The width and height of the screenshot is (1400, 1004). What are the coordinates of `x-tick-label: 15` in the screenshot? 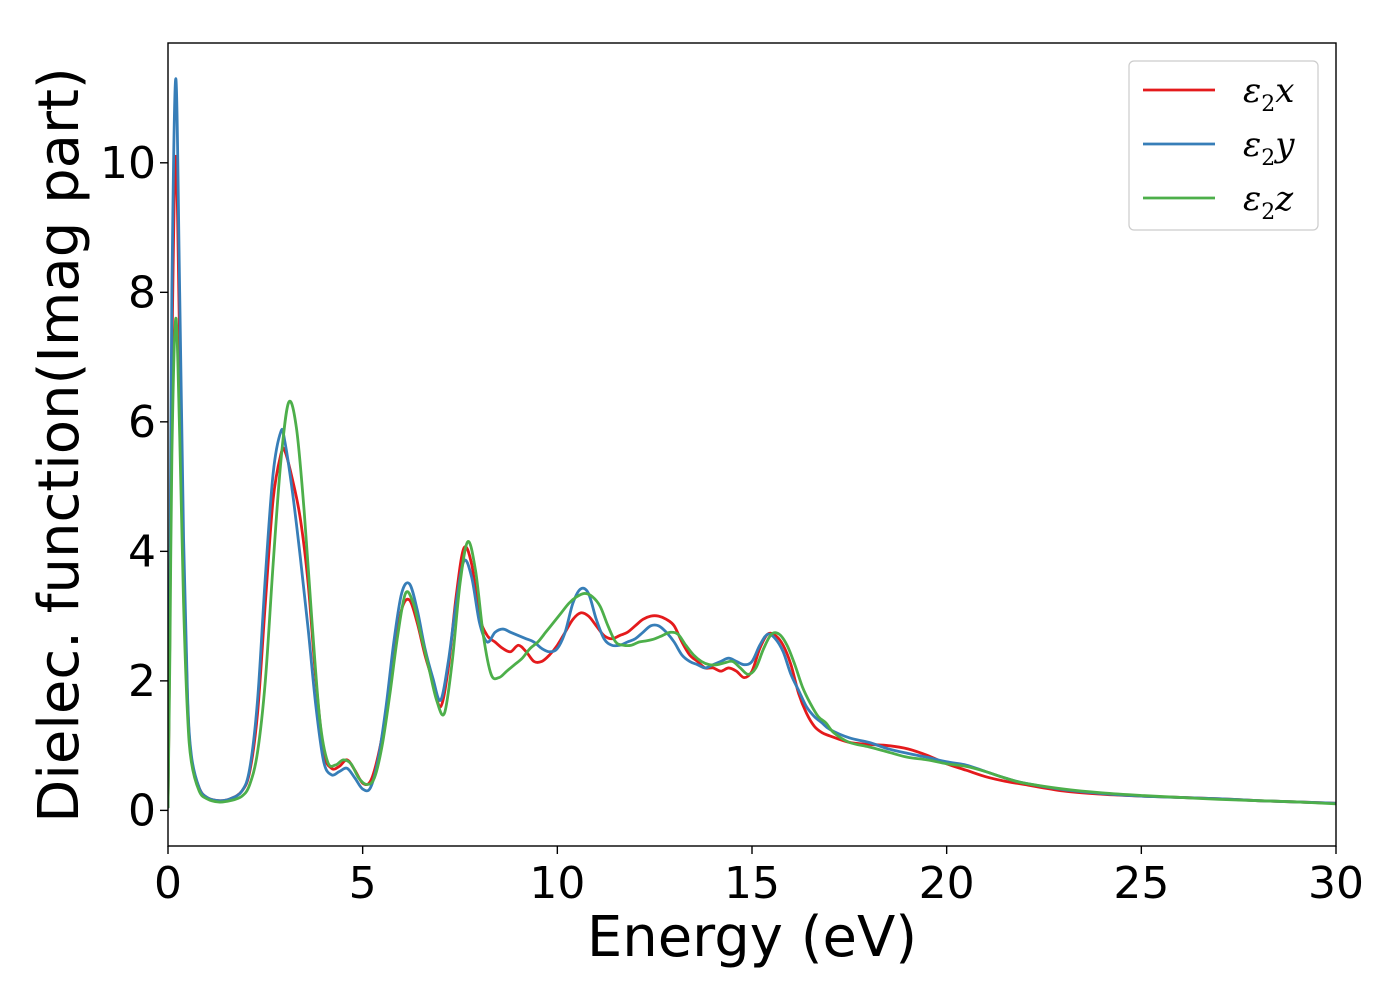 It's located at (752, 883).